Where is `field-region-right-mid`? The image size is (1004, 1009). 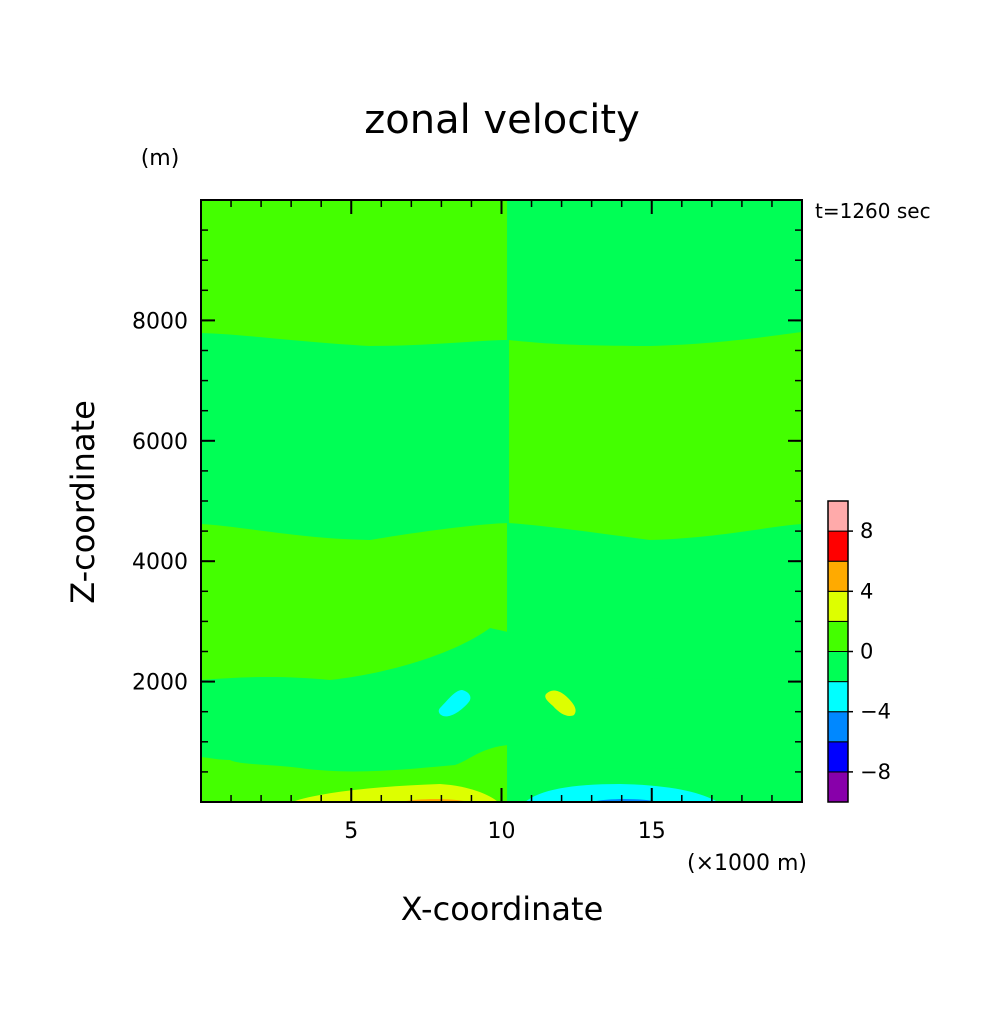 field-region-right-mid is located at coordinates (655, 701).